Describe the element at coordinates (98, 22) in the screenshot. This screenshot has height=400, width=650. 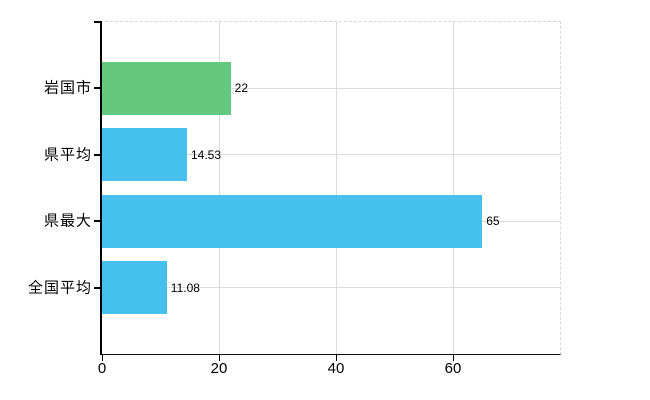
I see `y-axis-top-tick` at that location.